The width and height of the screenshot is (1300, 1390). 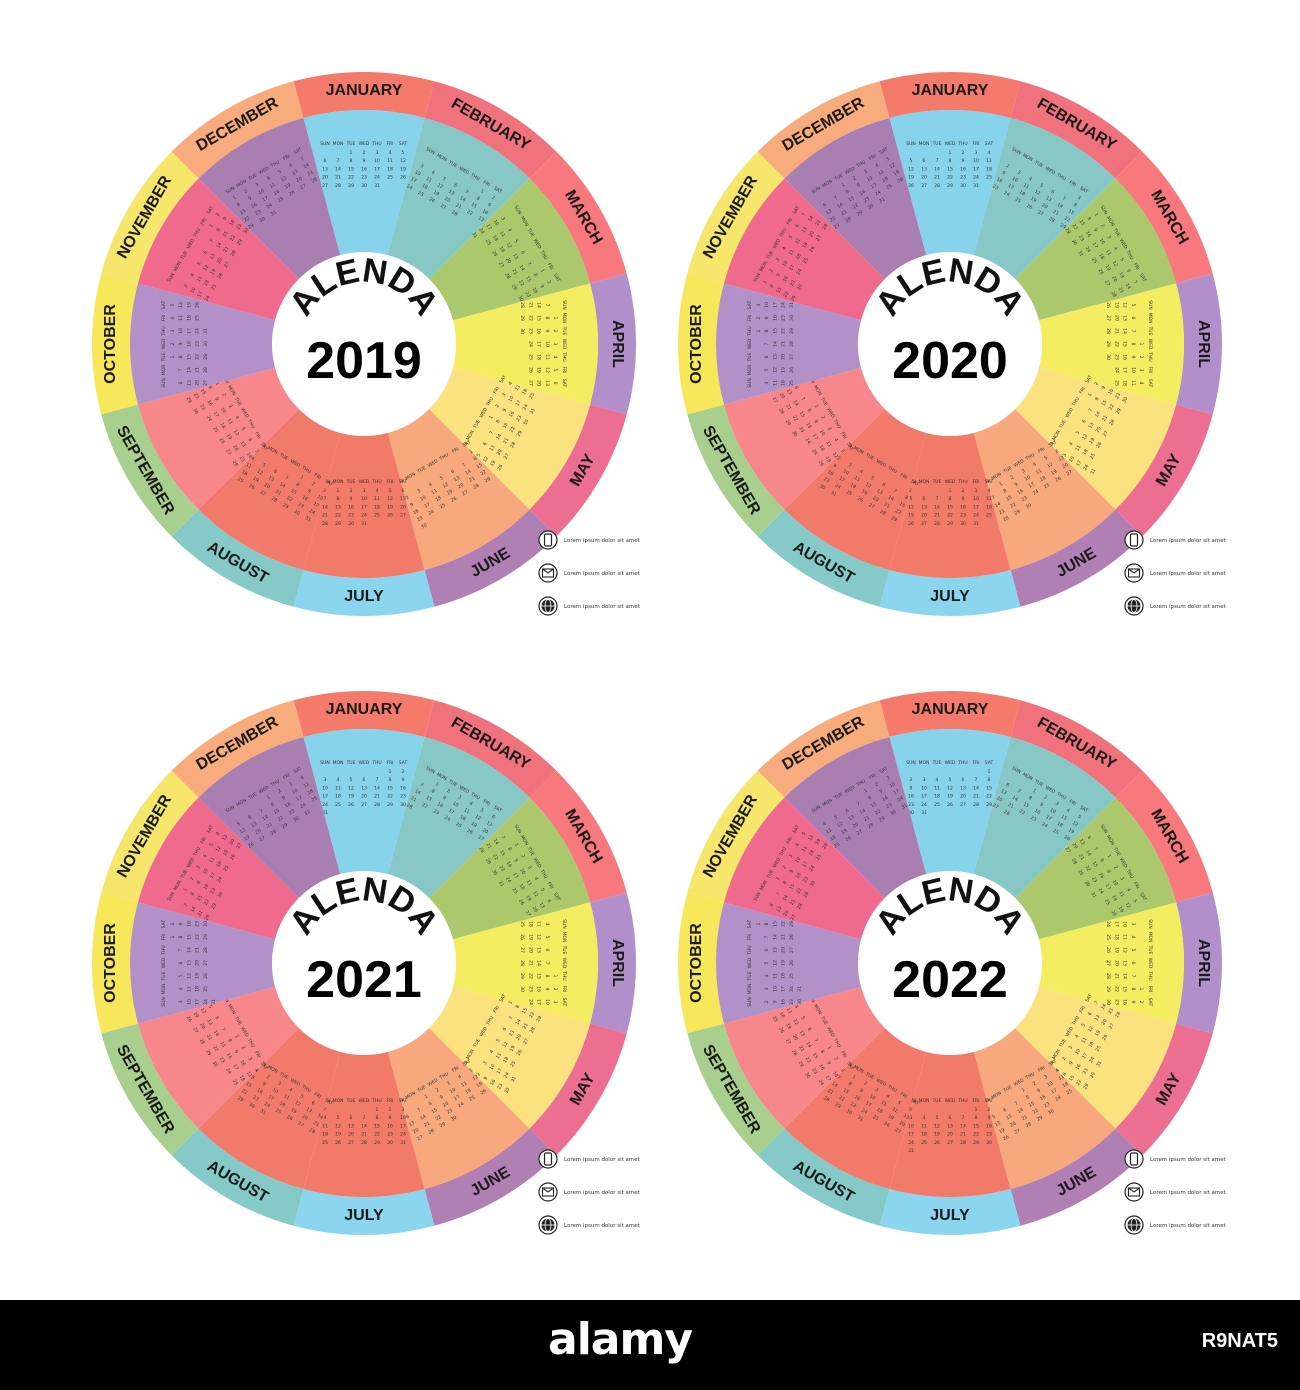 I want to click on center-disc, so click(x=364, y=344).